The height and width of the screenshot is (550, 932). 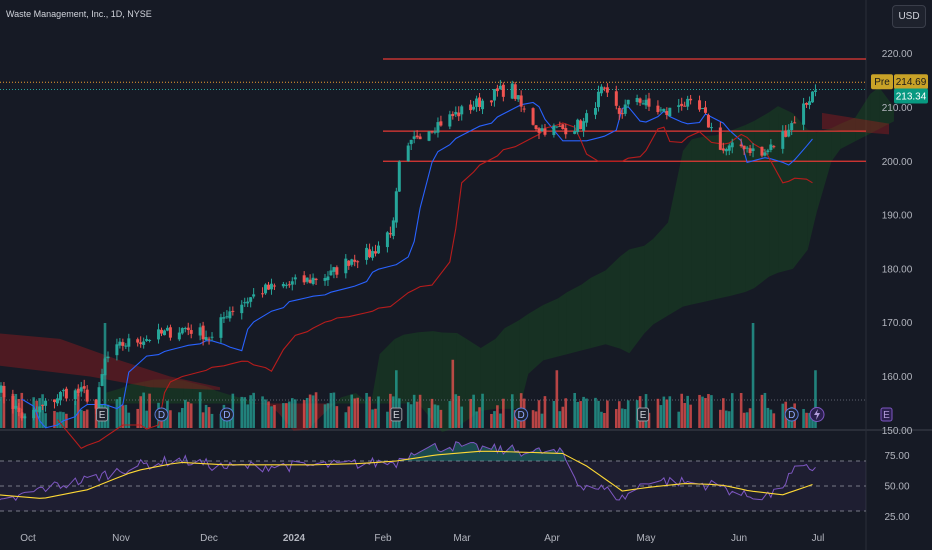 What do you see at coordinates (646, 538) in the screenshot?
I see `month-label: May` at bounding box center [646, 538].